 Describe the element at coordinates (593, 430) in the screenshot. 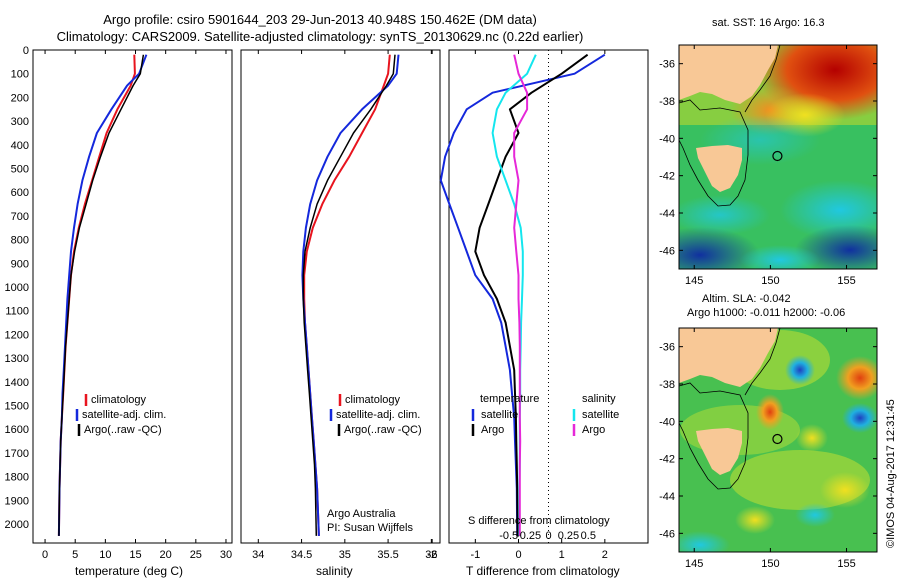

I see `diff-legend-s-argo-label: Argo` at that location.